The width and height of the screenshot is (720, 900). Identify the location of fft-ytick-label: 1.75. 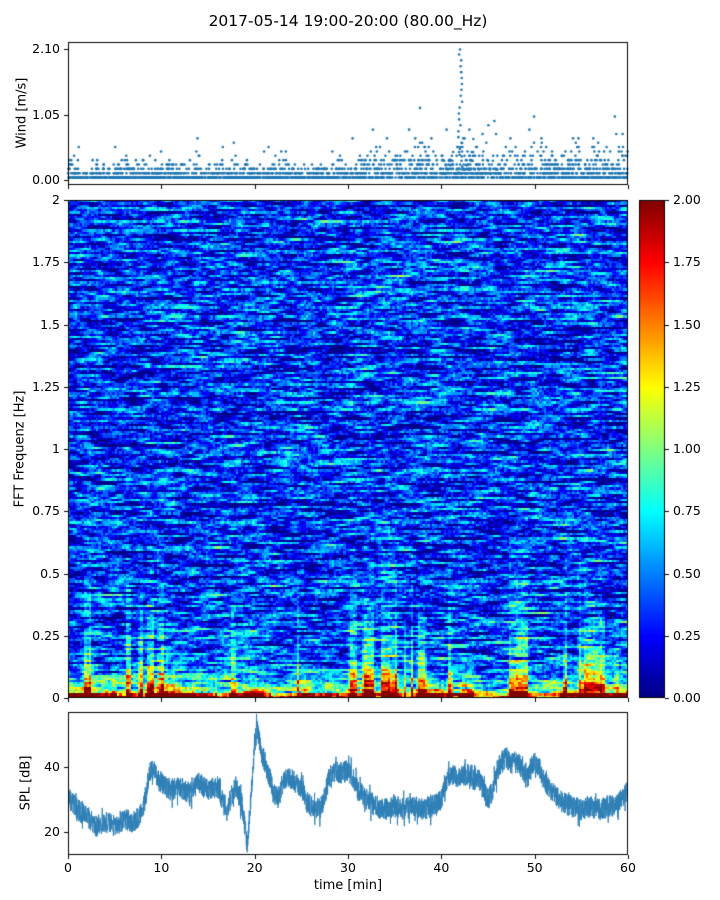
(46, 261).